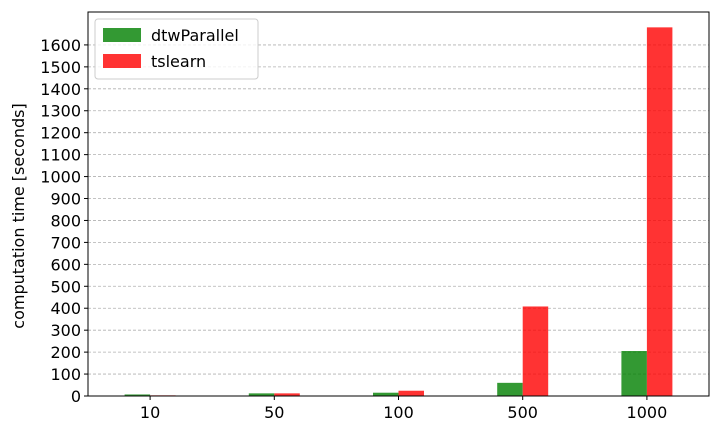  What do you see at coordinates (60, 177) in the screenshot?
I see `y-tick-label: 1000` at bounding box center [60, 177].